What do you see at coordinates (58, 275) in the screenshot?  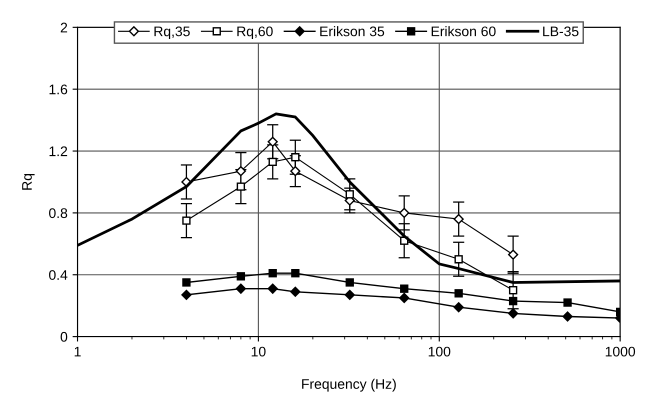 I see `y-tick-label: 0.4` at bounding box center [58, 275].